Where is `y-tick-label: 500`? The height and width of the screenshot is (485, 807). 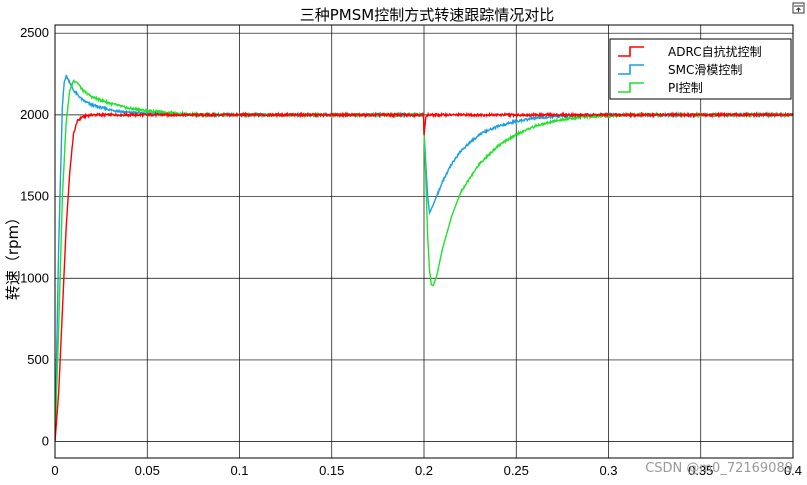 y-tick-label: 500 is located at coordinates (38, 359).